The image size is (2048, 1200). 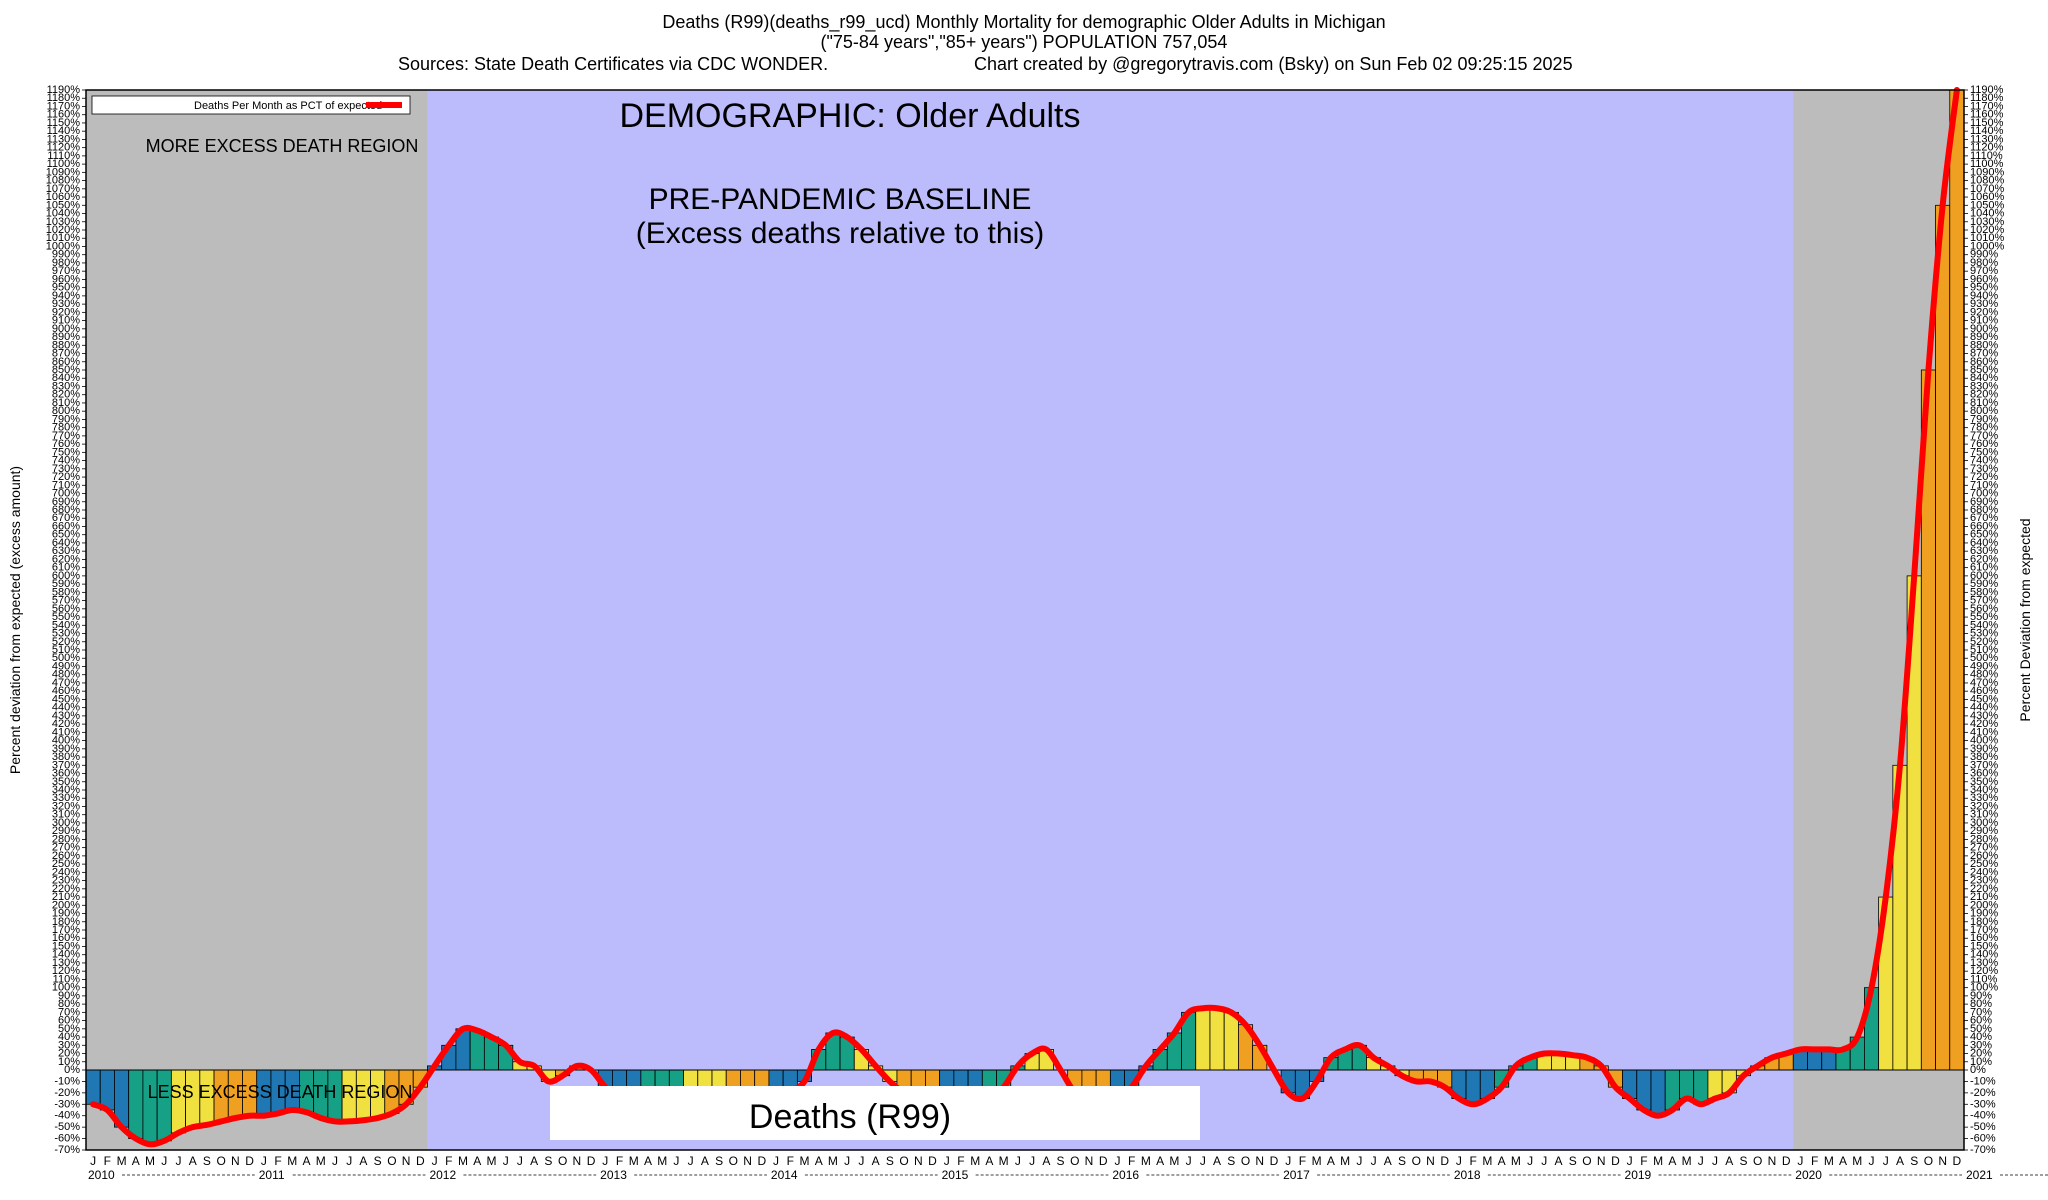 I want to click on y-tick-label-left: 130%, so click(x=66, y=963).